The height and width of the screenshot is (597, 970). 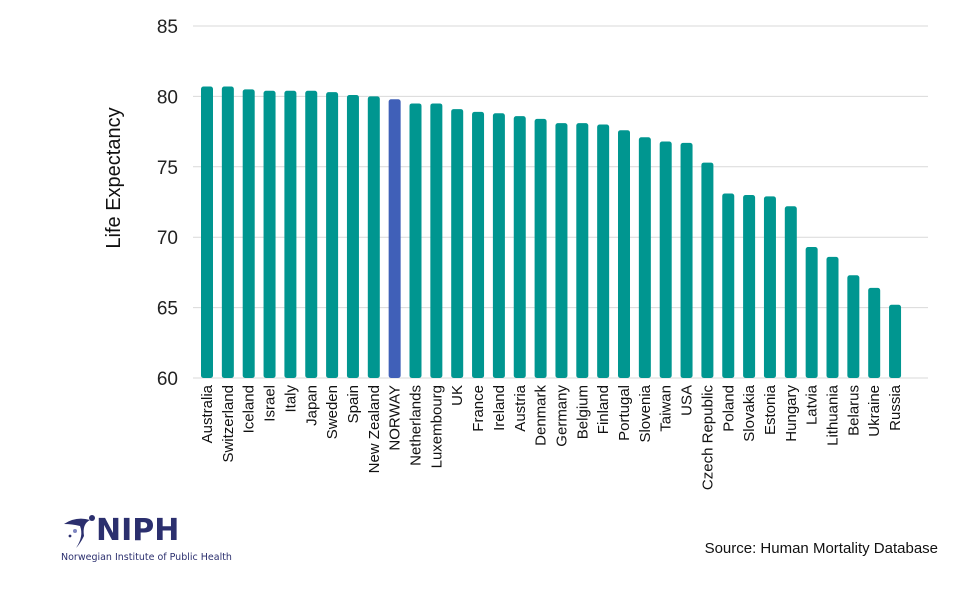 What do you see at coordinates (269, 234) in the screenshot?
I see `bar-israel` at bounding box center [269, 234].